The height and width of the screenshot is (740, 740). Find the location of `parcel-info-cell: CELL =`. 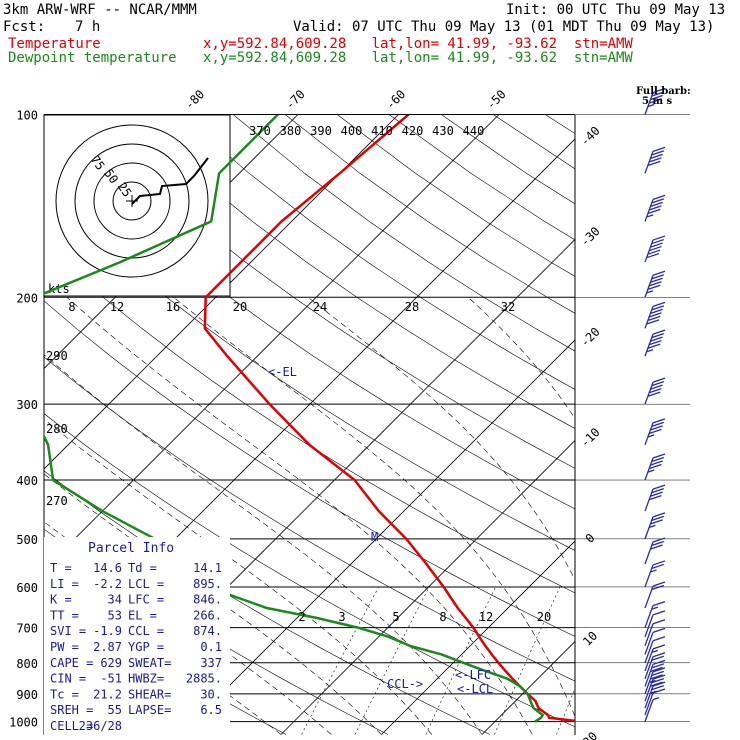

parcel-info-cell: CELL = is located at coordinates (71, 726).